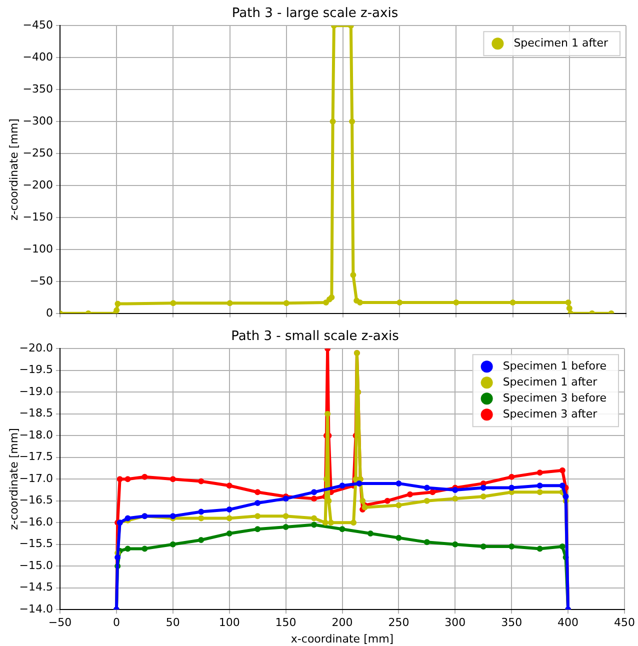 Image resolution: width=638 pixels, height=646 pixels. Describe the element at coordinates (37, 217) in the screenshot. I see `y-tick-label: −150` at that location.